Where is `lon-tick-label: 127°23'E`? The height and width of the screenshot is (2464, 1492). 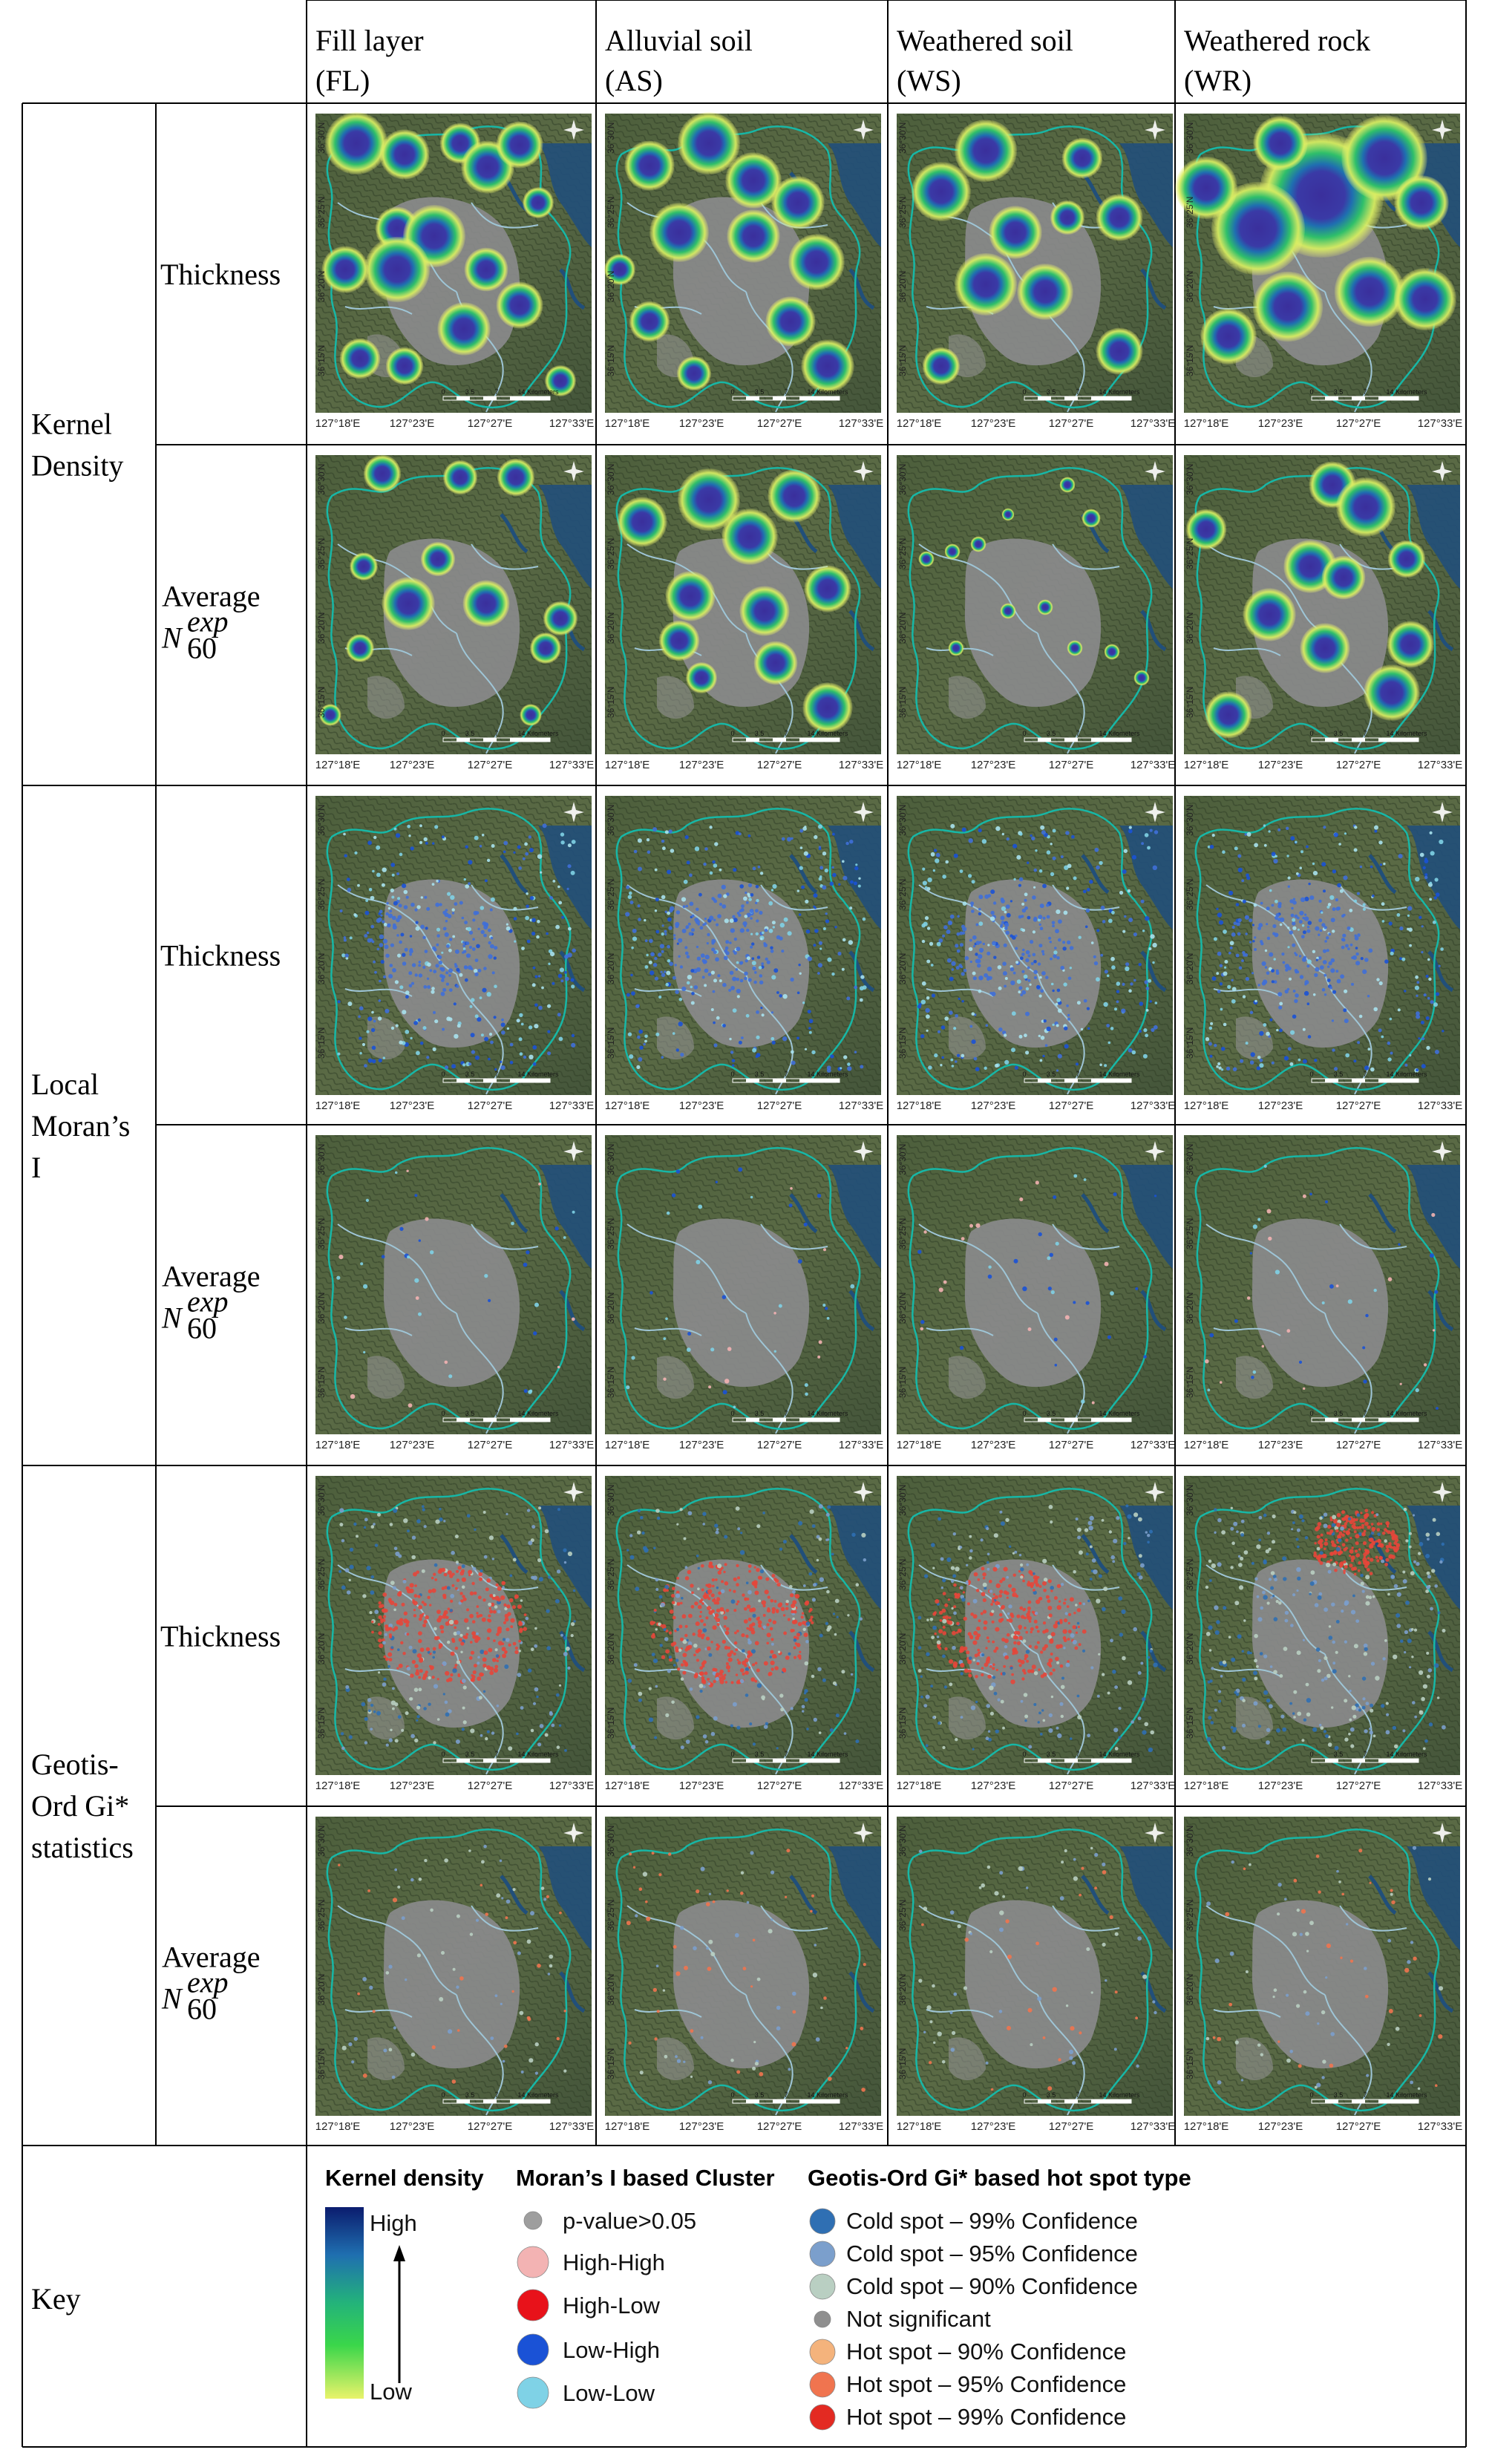
lon-tick-label: 127°23'E is located at coordinates (701, 1445).